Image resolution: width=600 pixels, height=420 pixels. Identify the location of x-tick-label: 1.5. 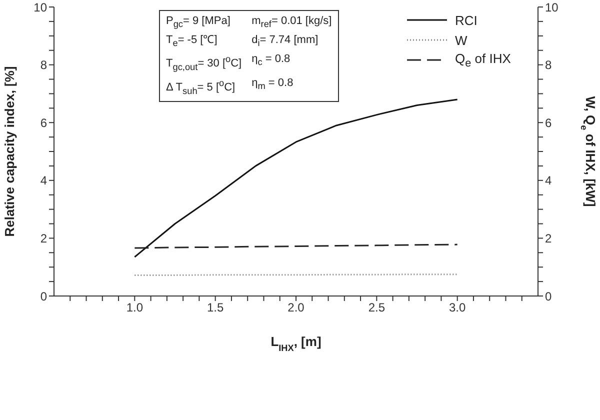
(215, 307).